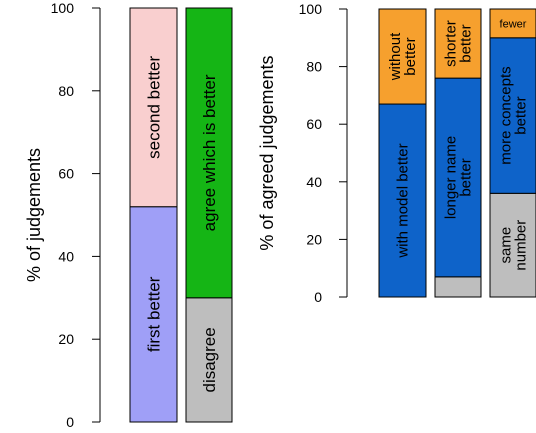  I want to click on y-axis-label: % of judgements, so click(34, 215).